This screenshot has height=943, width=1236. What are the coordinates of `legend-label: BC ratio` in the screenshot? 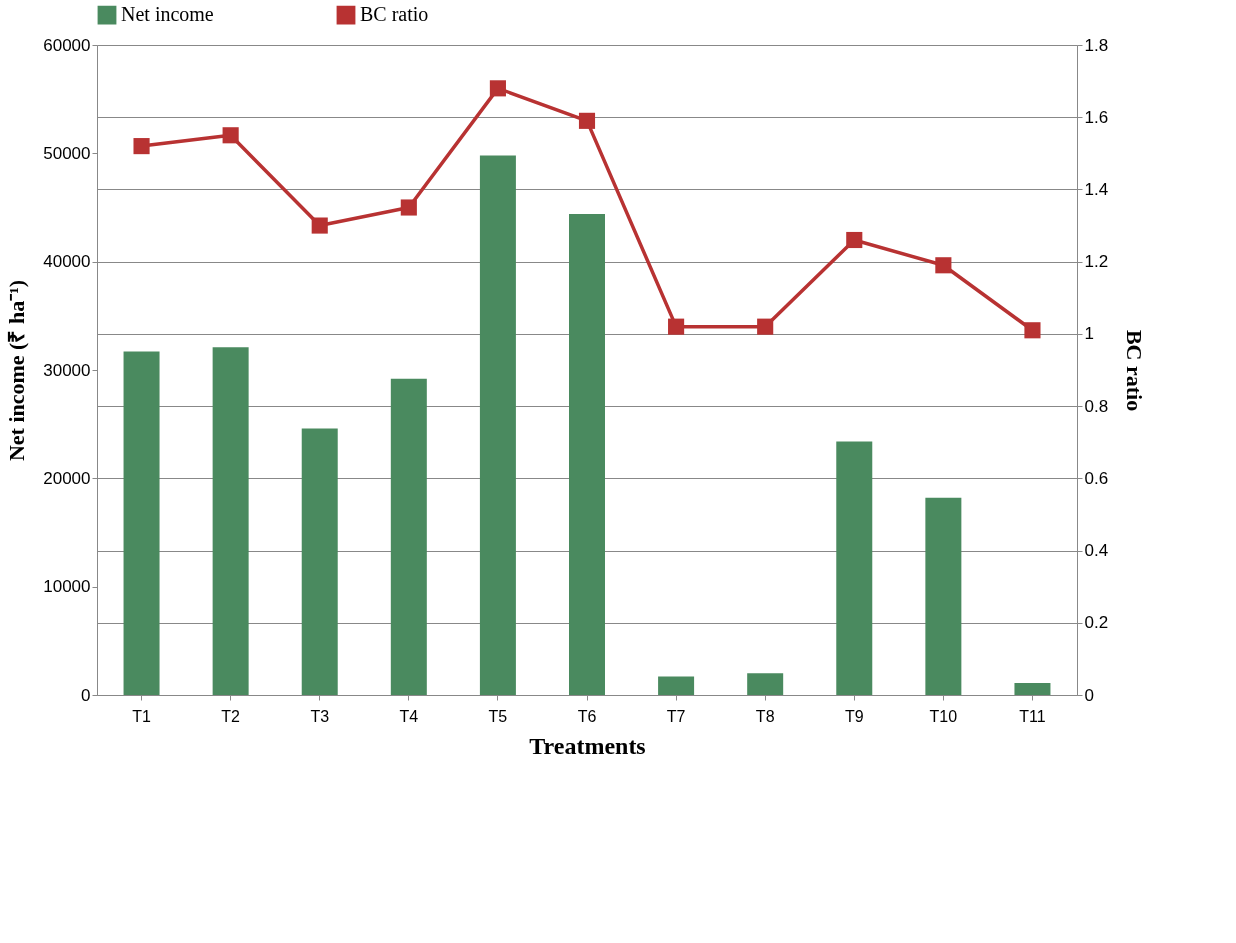 It's located at (394, 14).